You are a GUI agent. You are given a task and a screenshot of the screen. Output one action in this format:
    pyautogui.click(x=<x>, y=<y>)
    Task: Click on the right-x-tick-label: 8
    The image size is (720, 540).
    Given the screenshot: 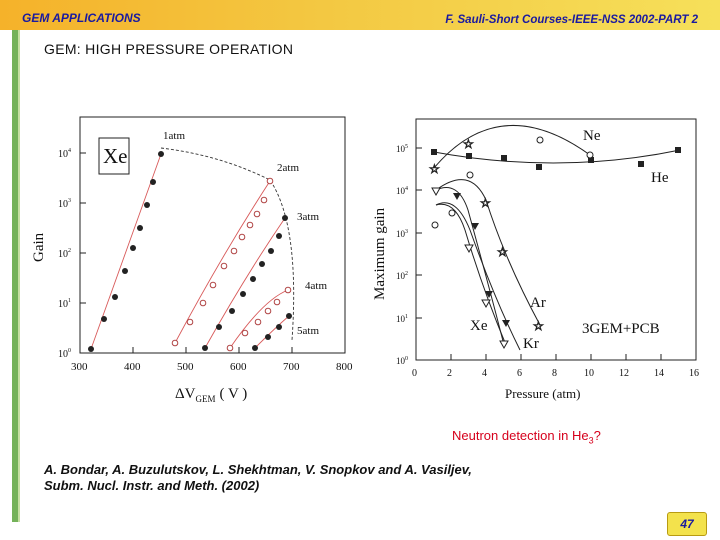 What is the action you would take?
    pyautogui.click(x=554, y=373)
    